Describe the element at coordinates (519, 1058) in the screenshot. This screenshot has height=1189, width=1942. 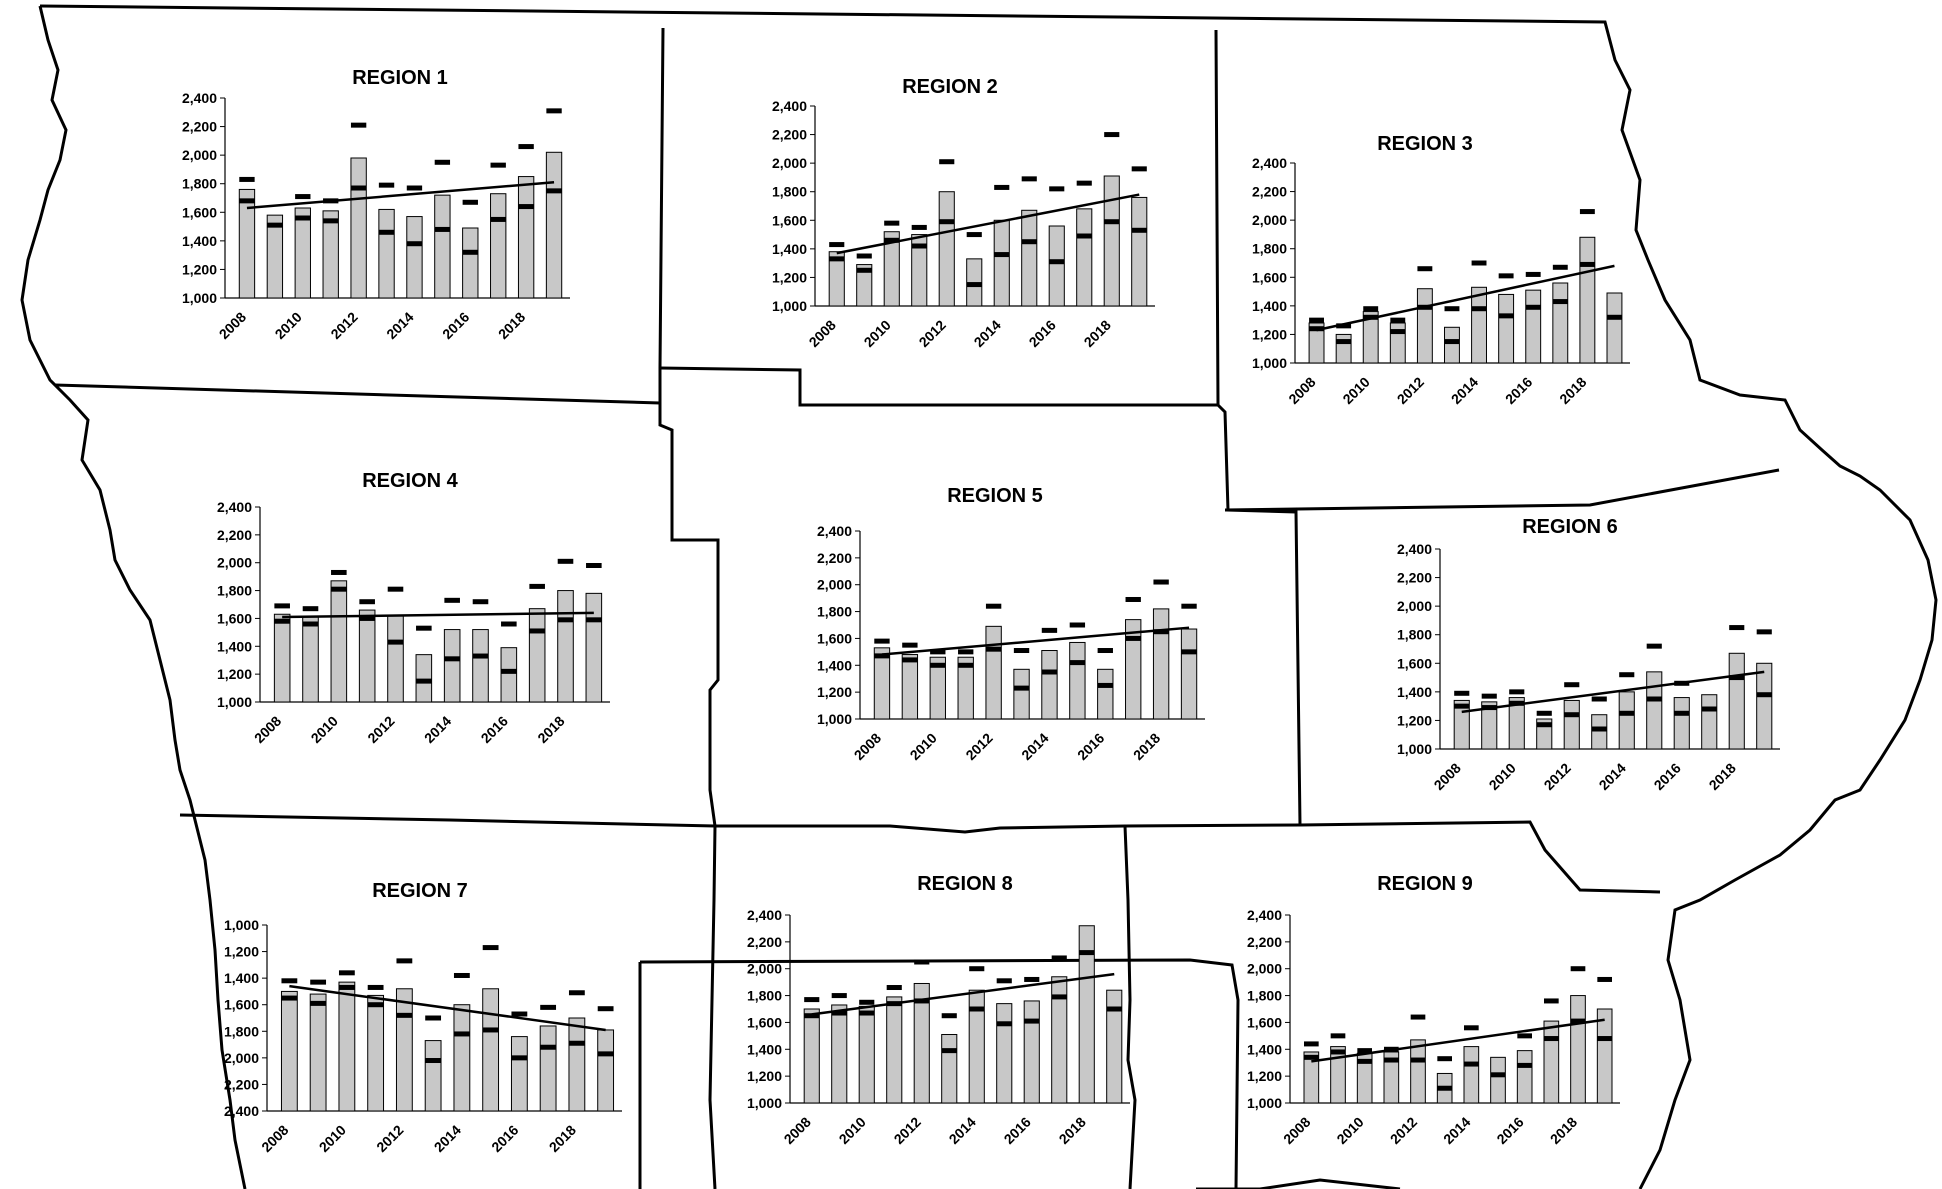
I see `lower-marker-2016` at that location.